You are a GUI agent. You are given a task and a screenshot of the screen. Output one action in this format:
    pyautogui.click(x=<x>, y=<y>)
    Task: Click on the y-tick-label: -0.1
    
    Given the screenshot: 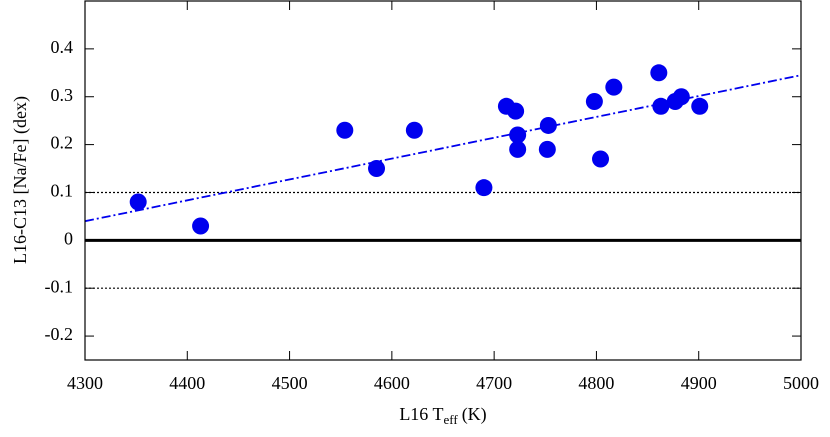 What is the action you would take?
    pyautogui.click(x=59, y=286)
    